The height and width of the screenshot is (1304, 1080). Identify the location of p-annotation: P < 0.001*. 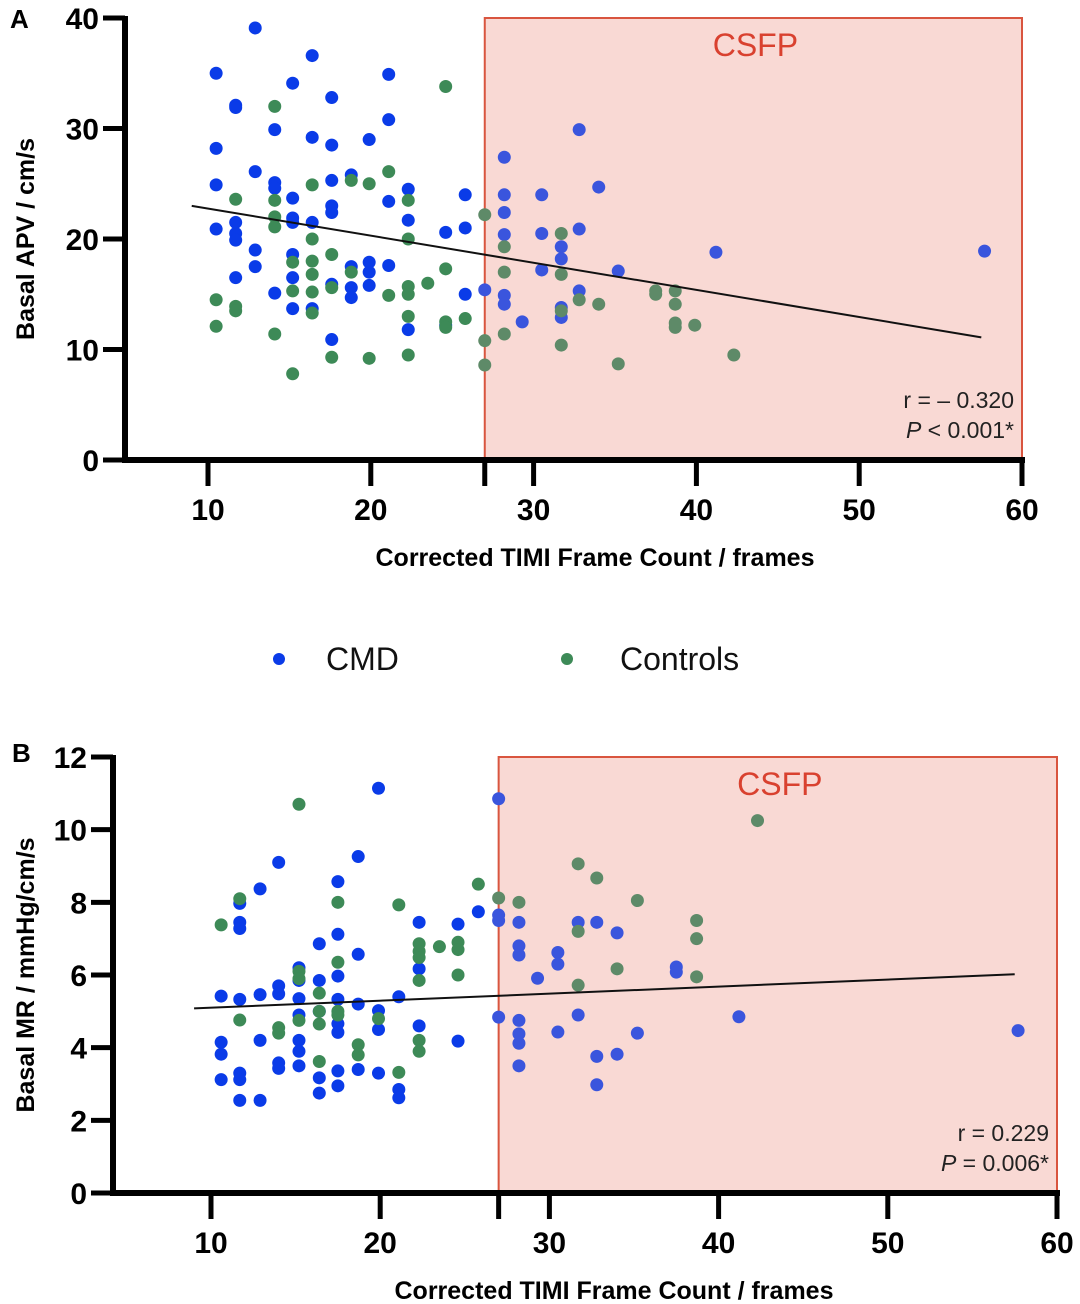
(960, 430).